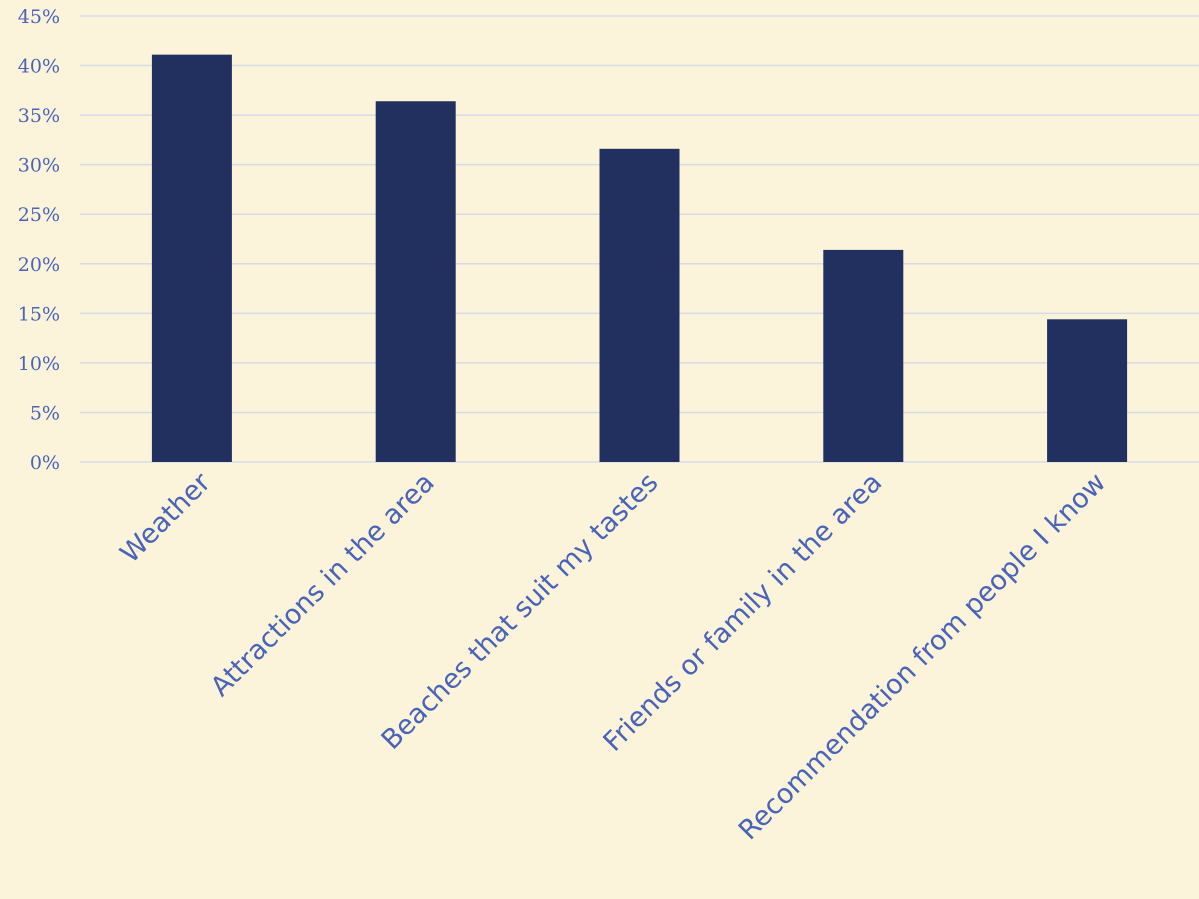 This screenshot has height=899, width=1199. Describe the element at coordinates (39, 67) in the screenshot. I see `y-tick-label: 40%` at that location.